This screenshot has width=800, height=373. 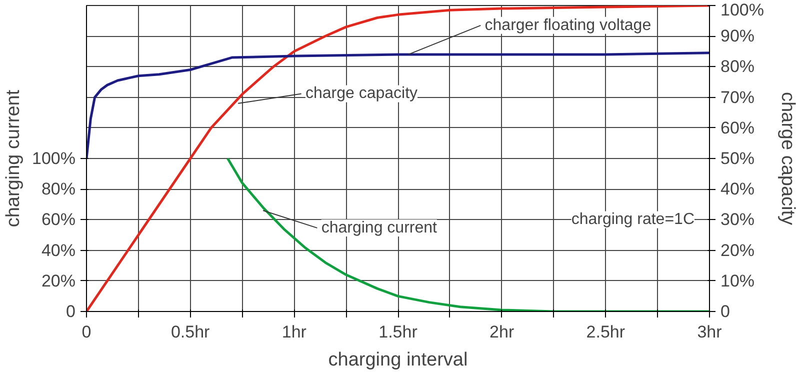 I want to click on x-axis-title: charging interval, so click(x=398, y=360).